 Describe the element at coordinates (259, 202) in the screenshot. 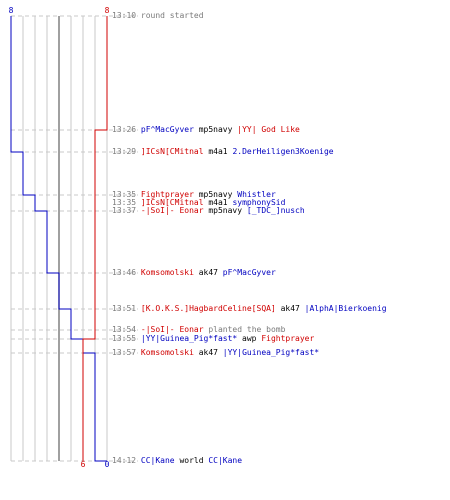

I see `event-text: symphonySid` at that location.